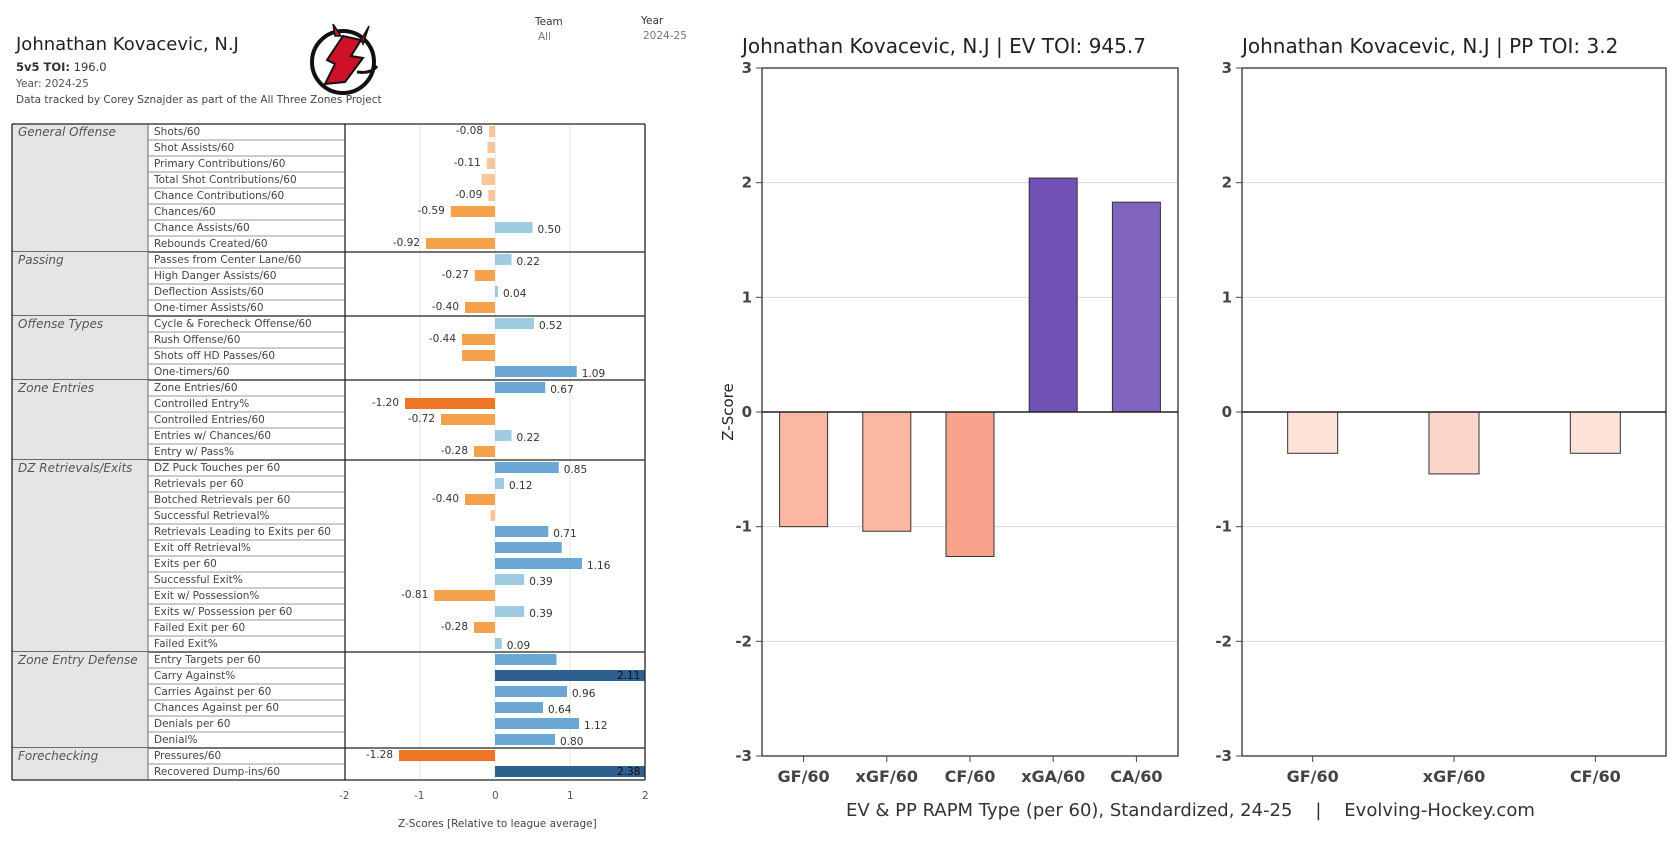  Describe the element at coordinates (454, 627) in the screenshot. I see `bar-value-label: -0.28` at that location.